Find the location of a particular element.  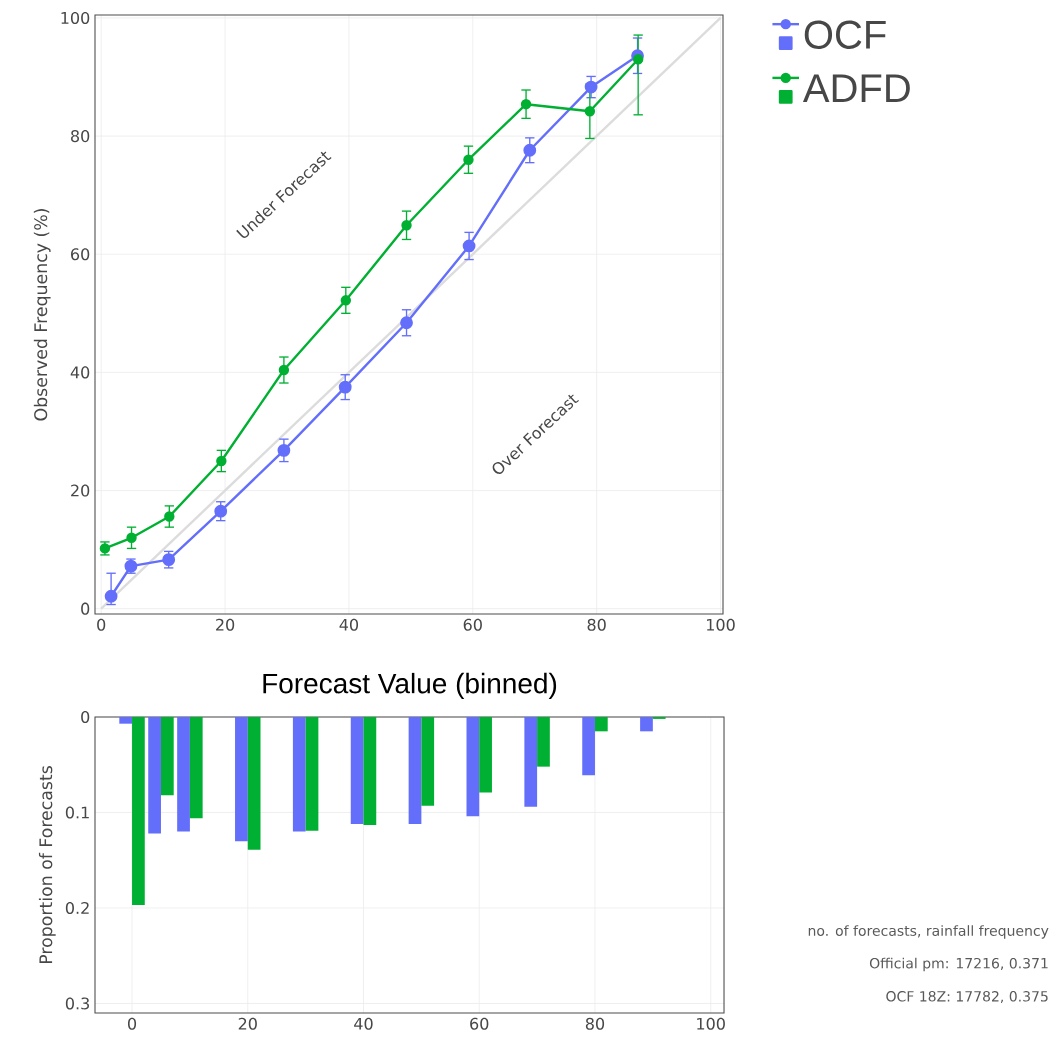

y-tick-label: 100 is located at coordinates (75, 17).